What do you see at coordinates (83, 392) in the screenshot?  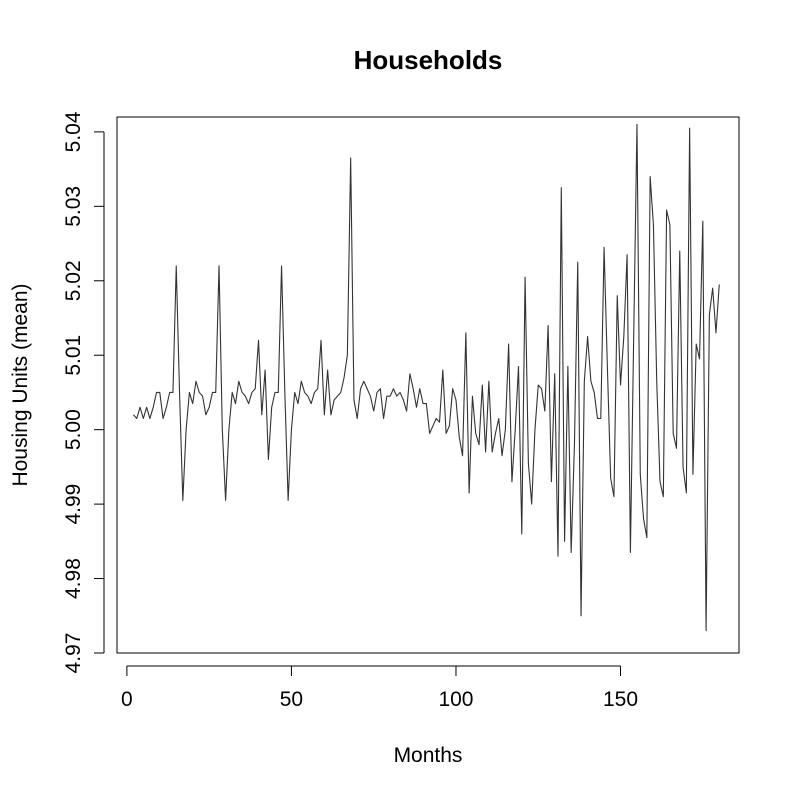 I see `y-axis: 4.97 4.98 4.99 5.00 5.01 5.02 5.03 5.04` at bounding box center [83, 392].